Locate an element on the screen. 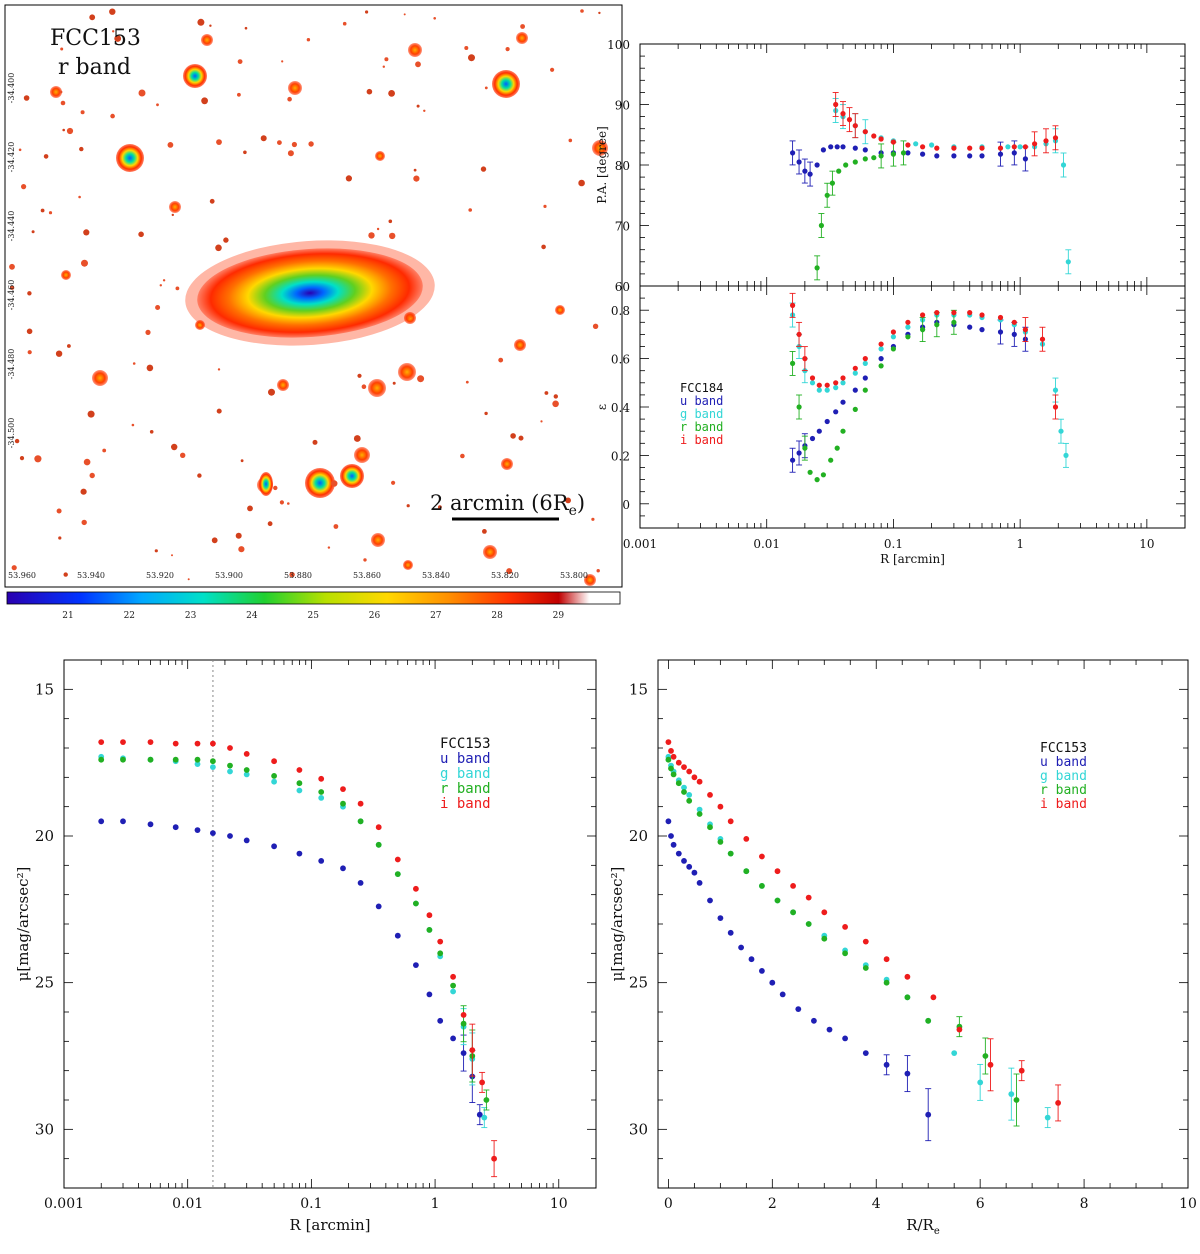 This screenshot has height=1254, width=1200. chart1-series-r is located at coordinates (873, 396).